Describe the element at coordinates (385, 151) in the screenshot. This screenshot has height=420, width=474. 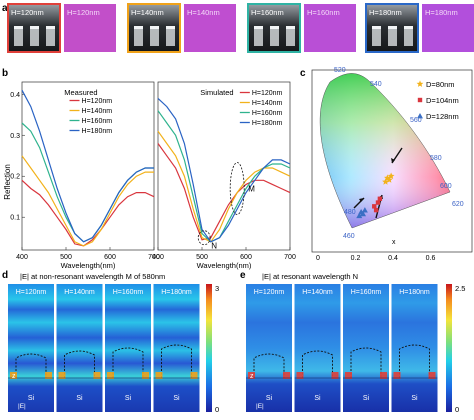
I see `cie-locus-outline` at that location.